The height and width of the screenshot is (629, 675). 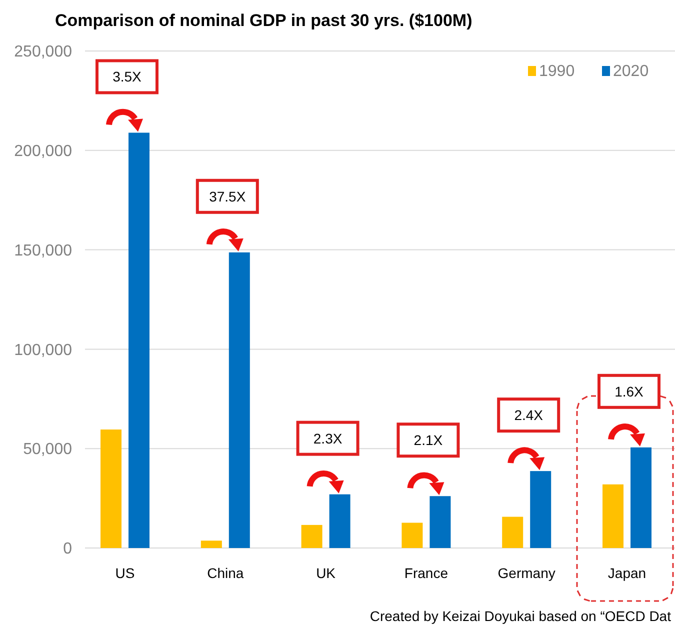 What do you see at coordinates (429, 440) in the screenshot?
I see `annotation: 2.1X` at bounding box center [429, 440].